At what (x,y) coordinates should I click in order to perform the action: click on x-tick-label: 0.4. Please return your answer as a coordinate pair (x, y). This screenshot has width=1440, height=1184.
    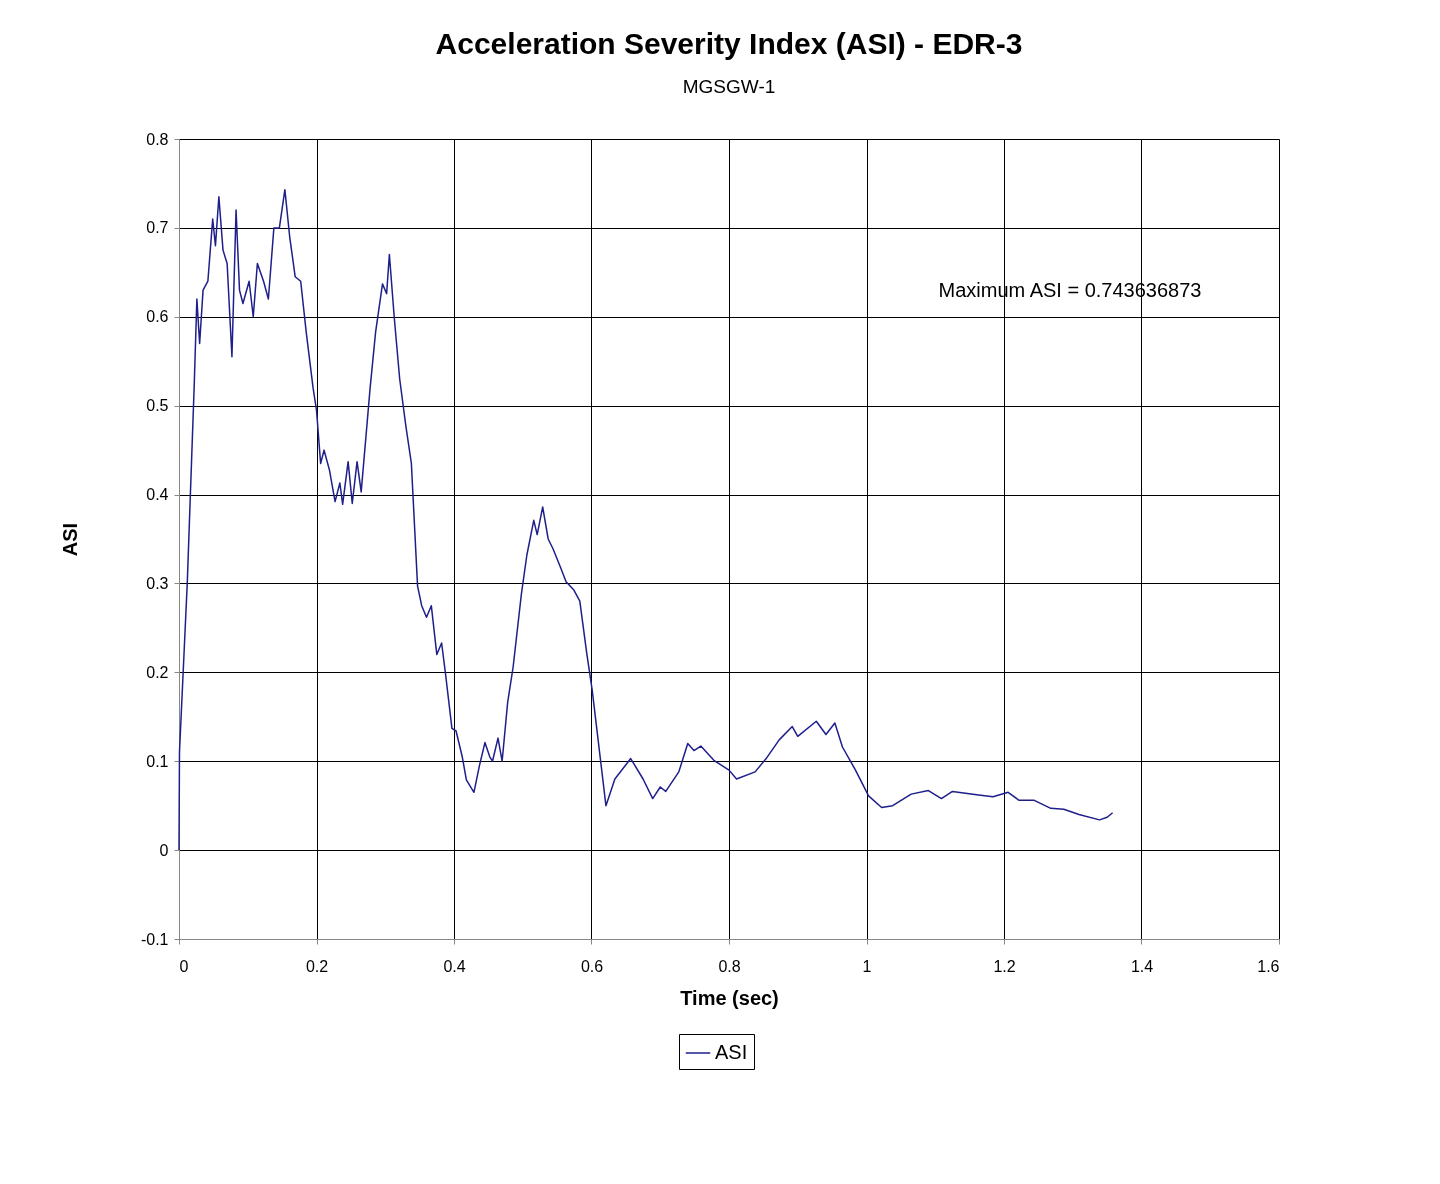
    Looking at the image, I should click on (454, 966).